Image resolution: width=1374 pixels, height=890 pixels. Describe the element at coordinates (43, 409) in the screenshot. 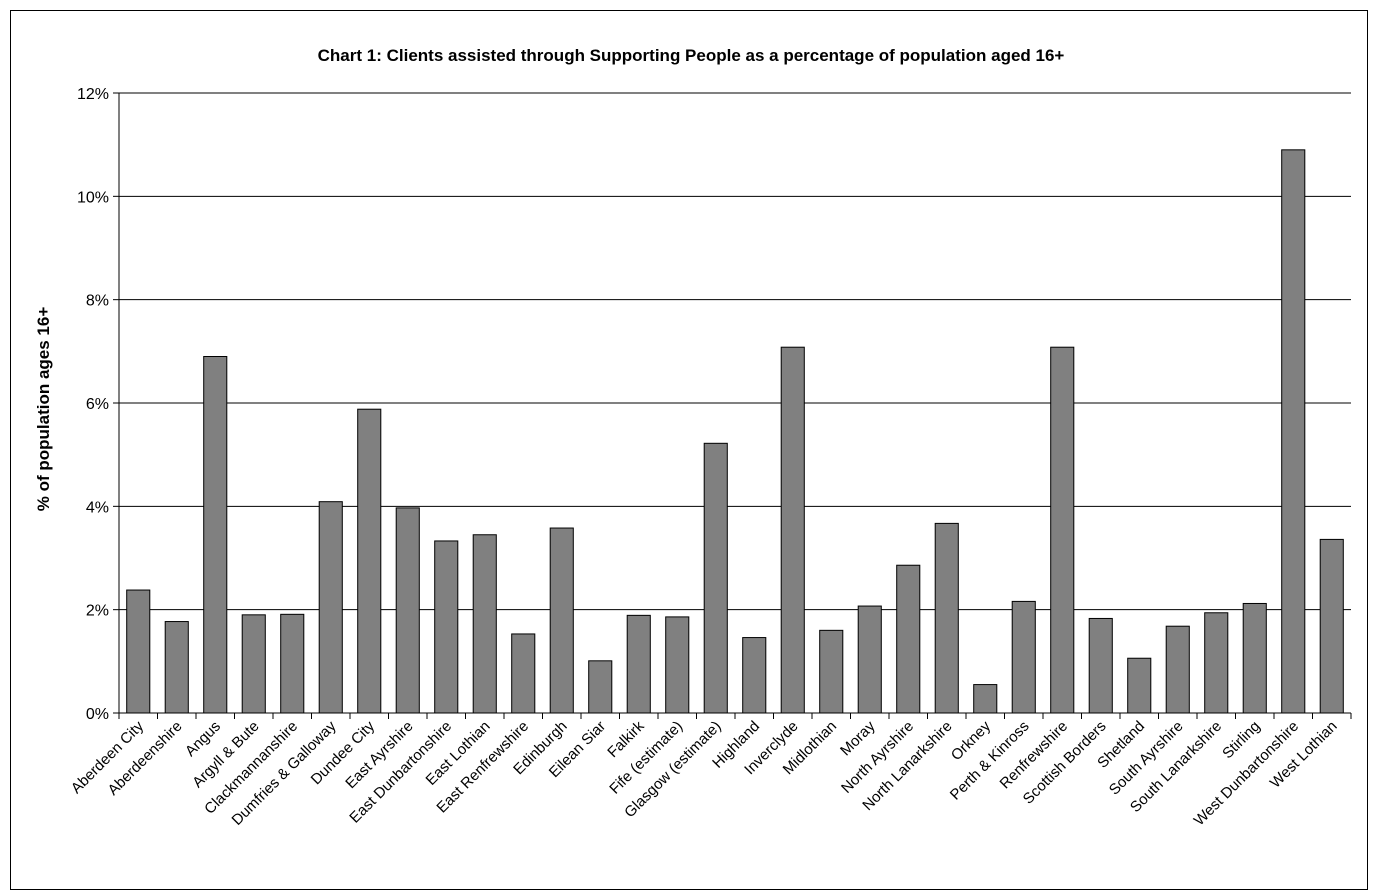

I see `y-axis-label: % of population ages 16+` at that location.